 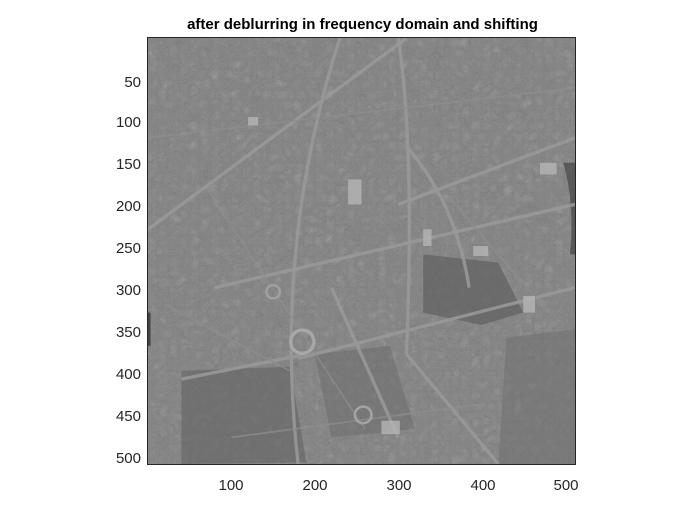 I want to click on y-tick-label: 250, so click(x=128, y=248).